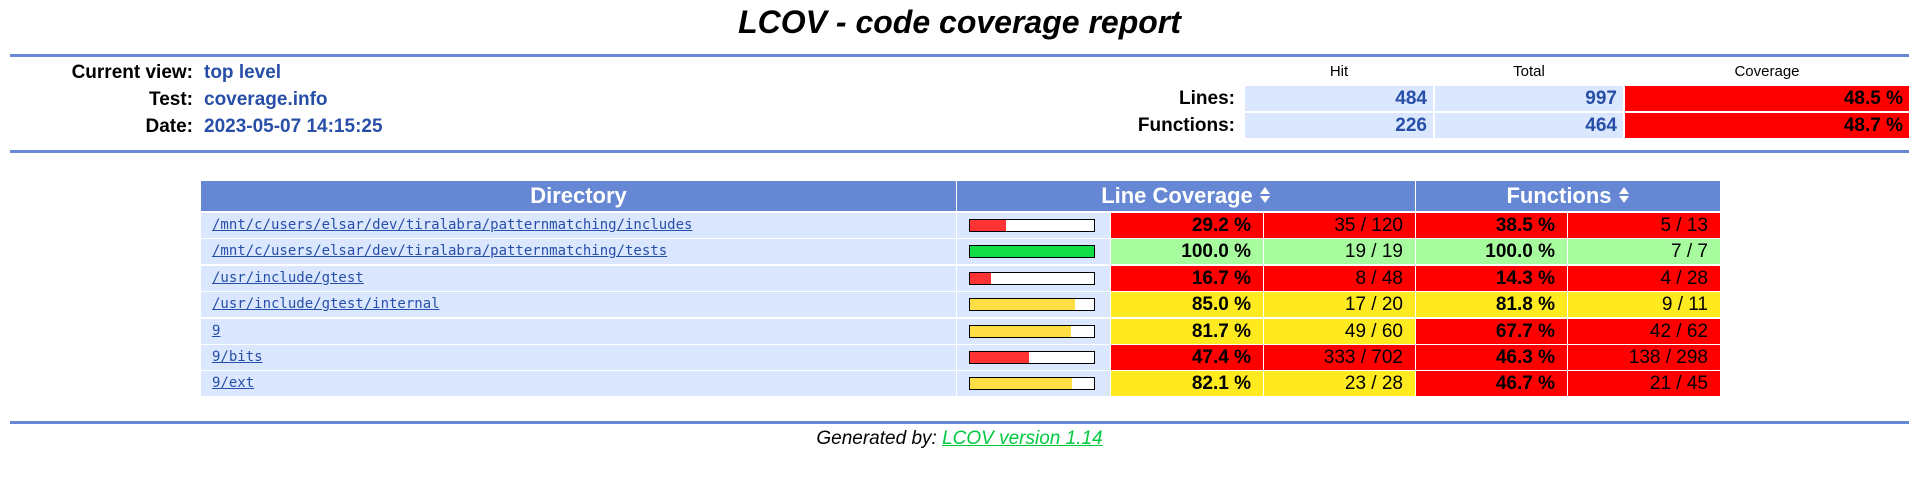 The width and height of the screenshot is (1919, 495). What do you see at coordinates (1644, 357) in the screenshot?
I see `function-coverage-fraction: 138 / 298` at bounding box center [1644, 357].